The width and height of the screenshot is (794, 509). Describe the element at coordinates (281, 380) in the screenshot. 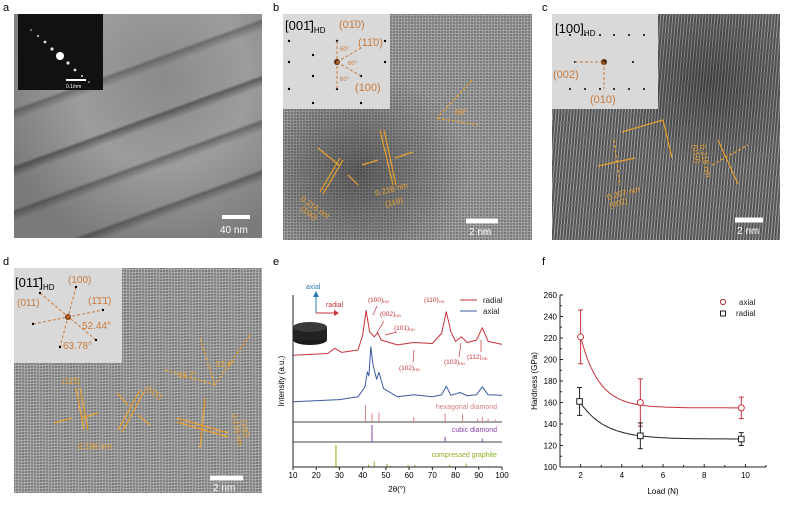

I see `y-axis-label-e: Intensity (a.u.)` at that location.